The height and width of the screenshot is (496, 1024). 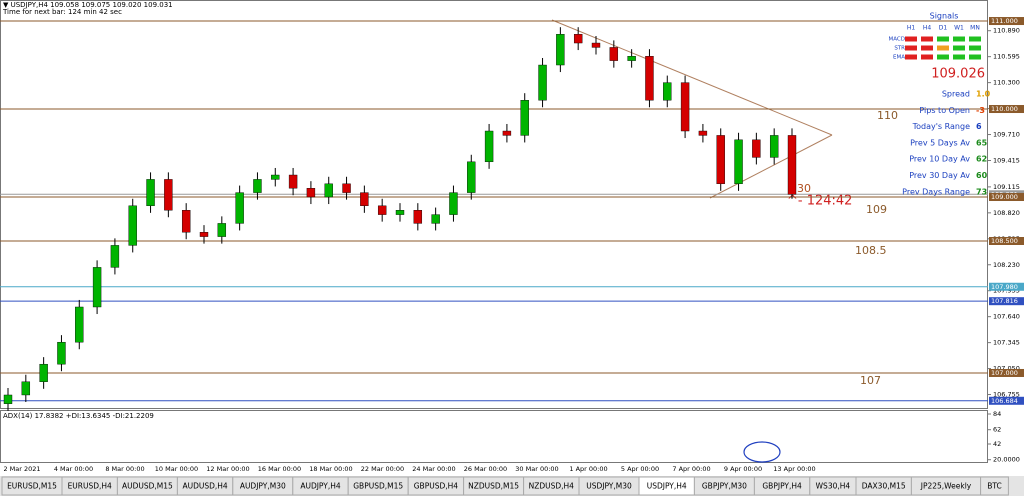 I want to click on tab-label: USDJPY,H4, so click(x=667, y=486).